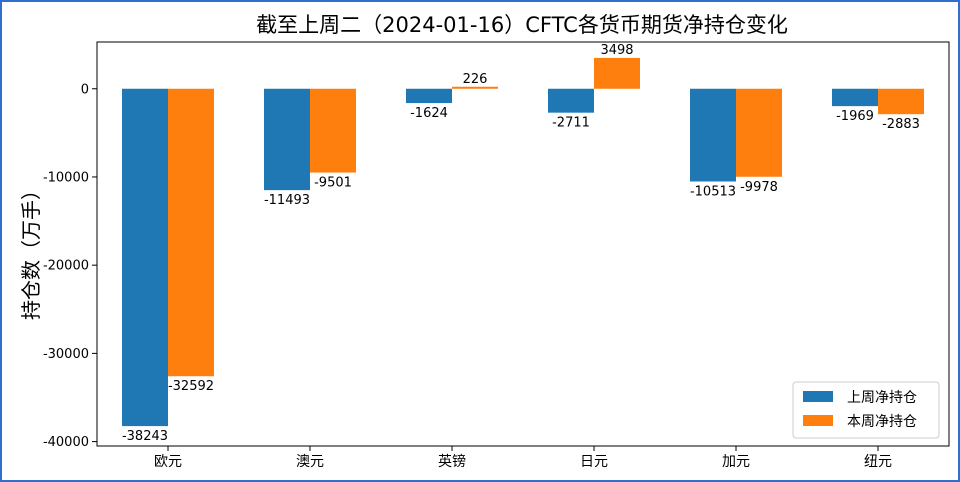 The image size is (960, 482). I want to click on data-label: -2711, so click(571, 123).